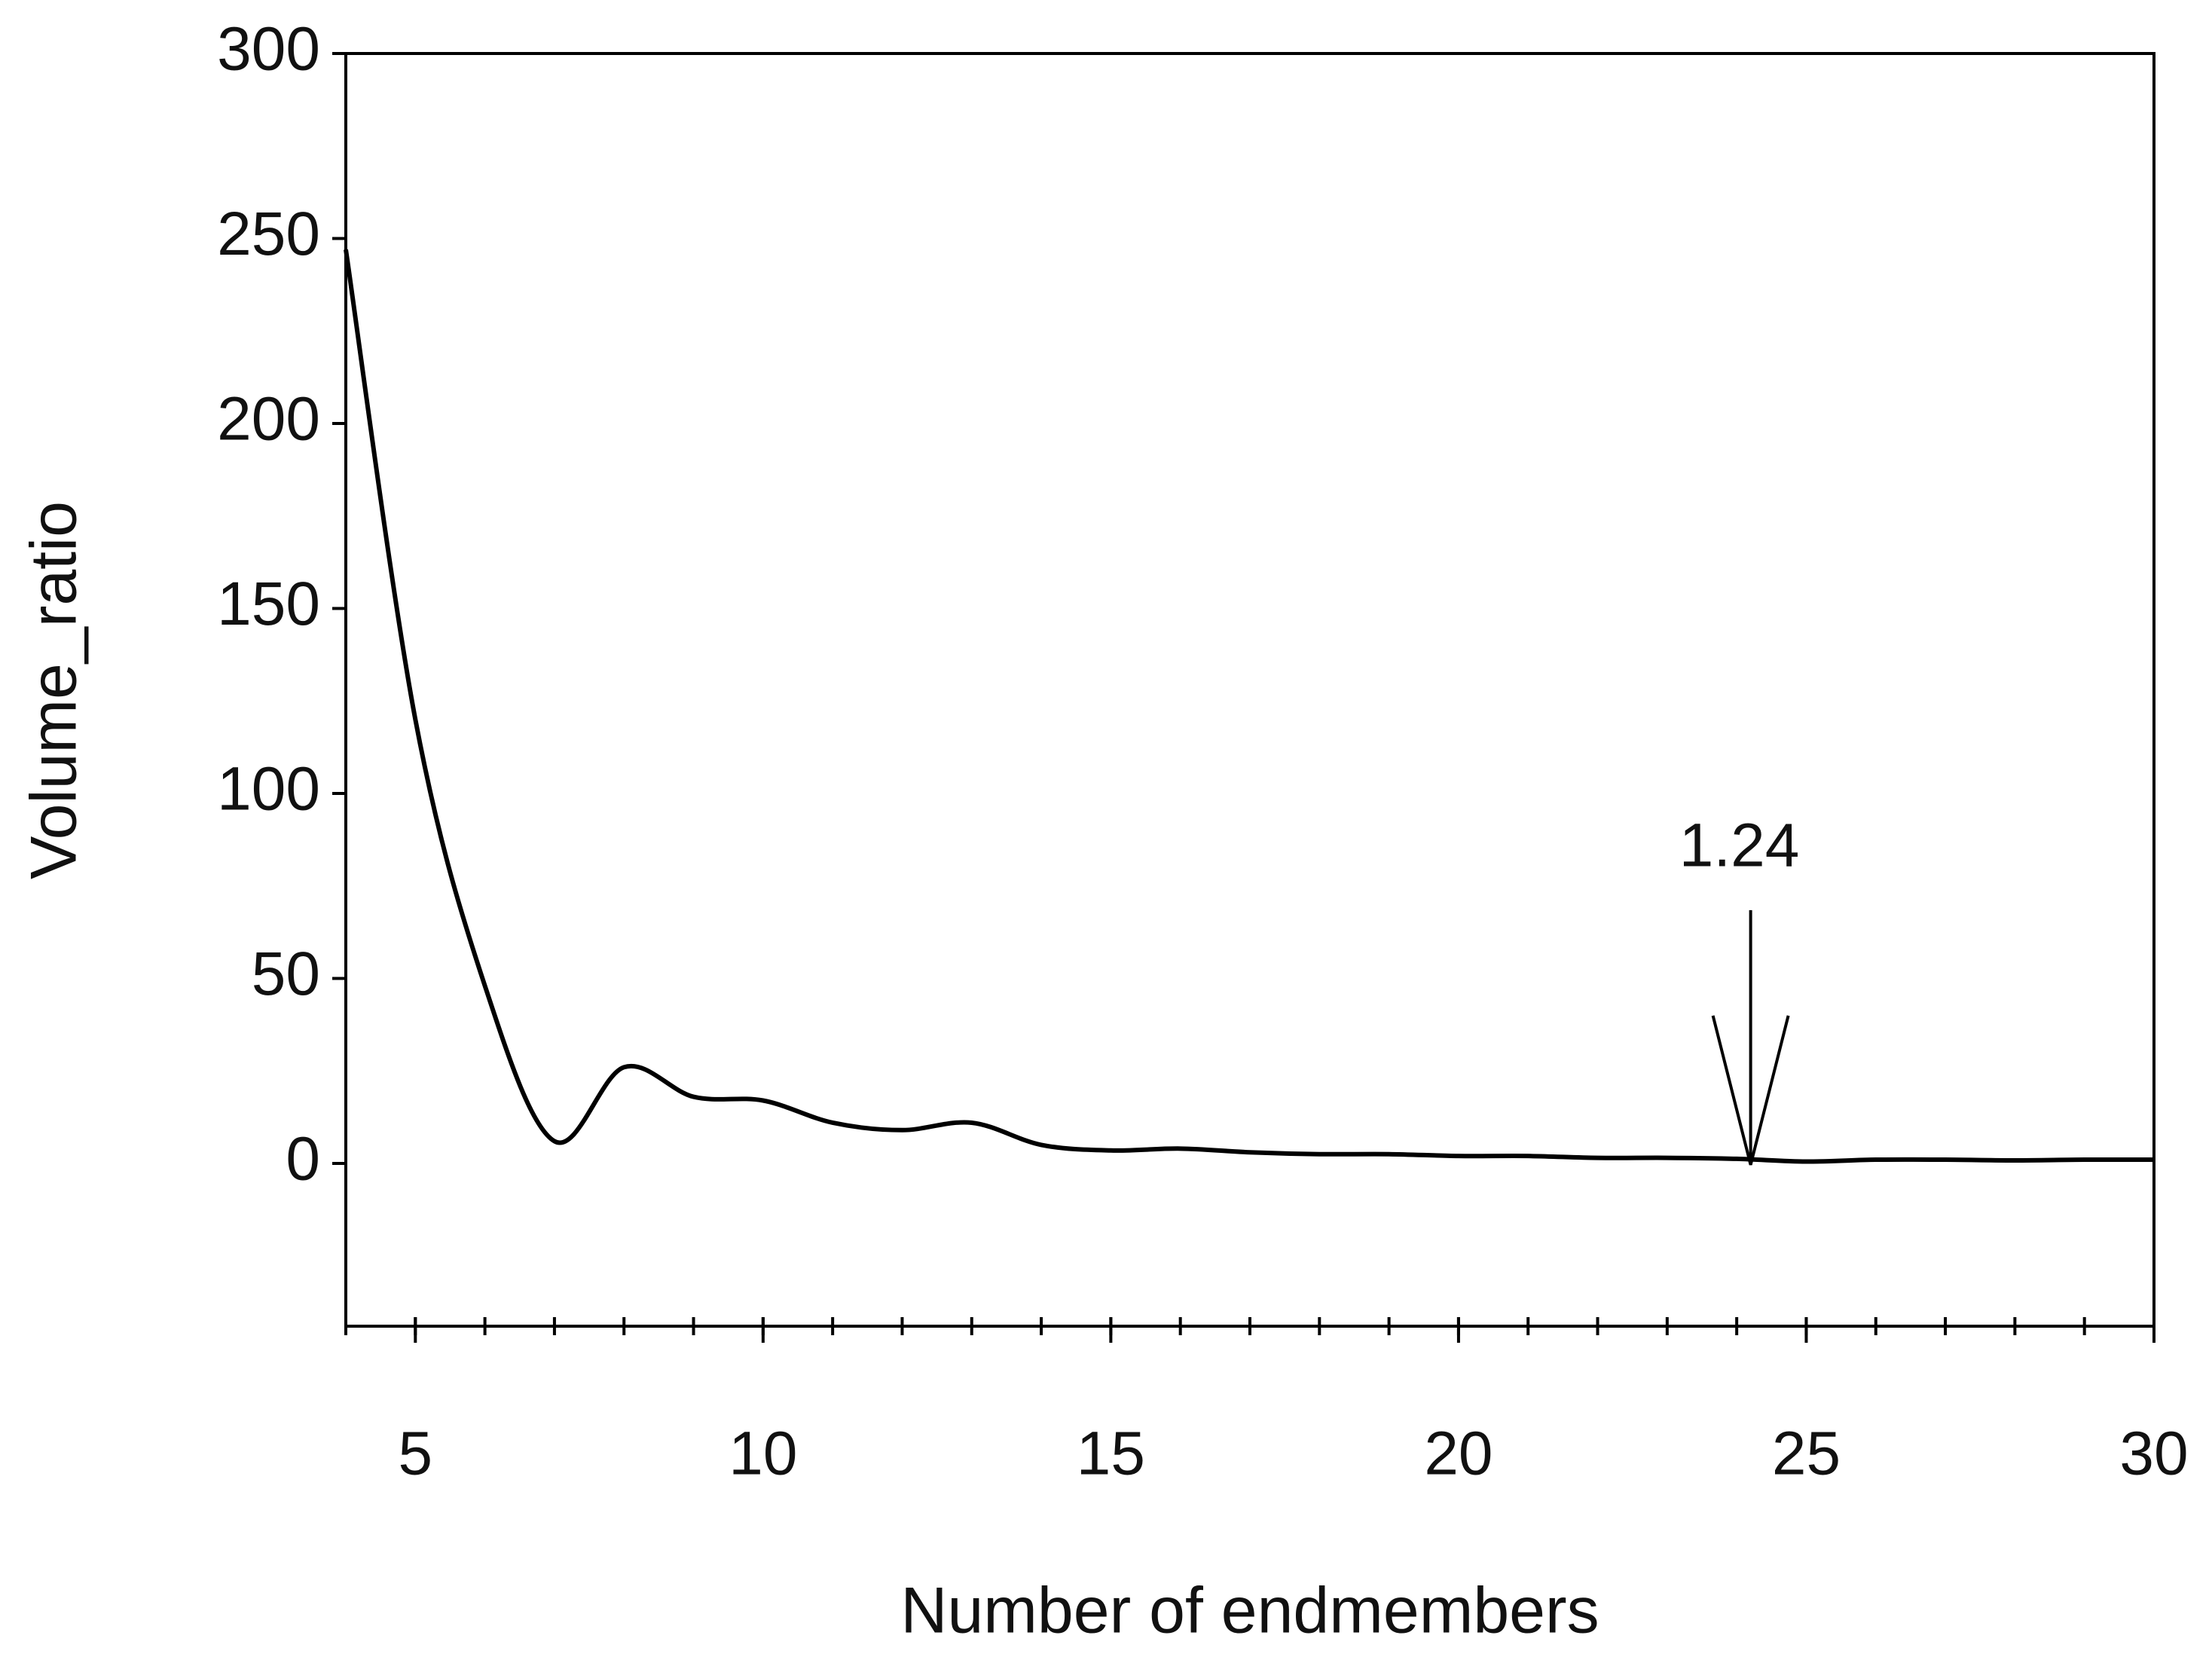 The image size is (2212, 1663). Describe the element at coordinates (303, 1159) in the screenshot. I see `y-tick-label: 0` at that location.